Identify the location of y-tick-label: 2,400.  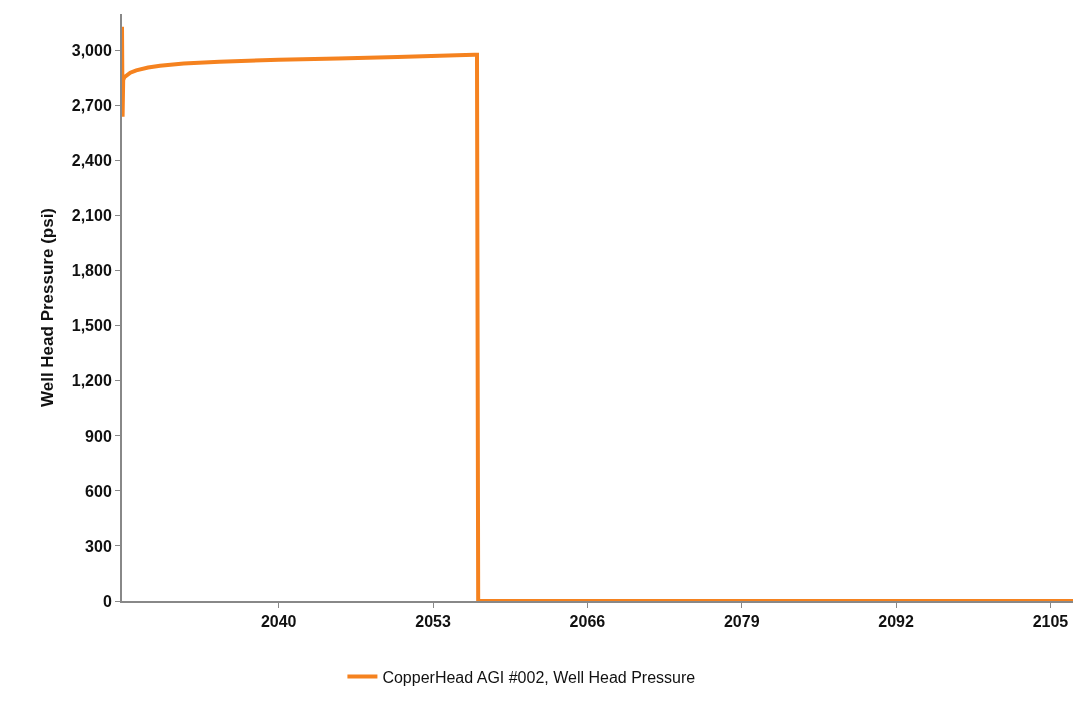
(91, 161).